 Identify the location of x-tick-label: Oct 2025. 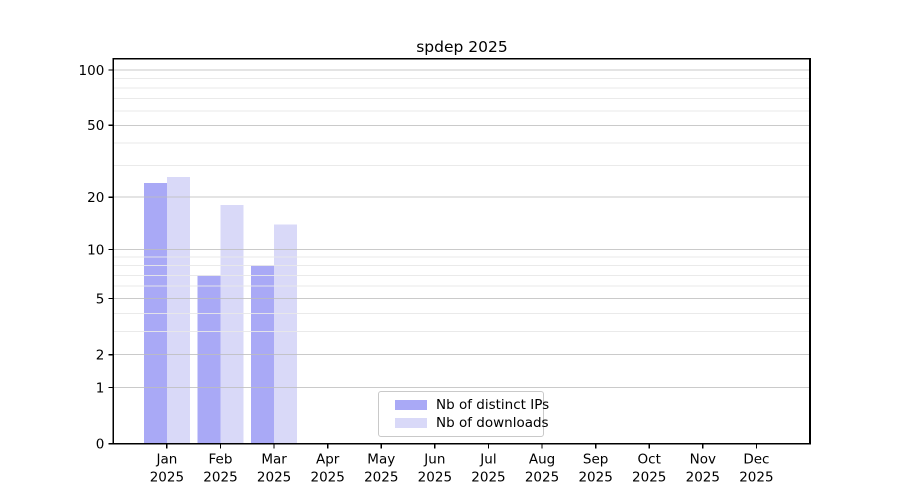
(649, 469).